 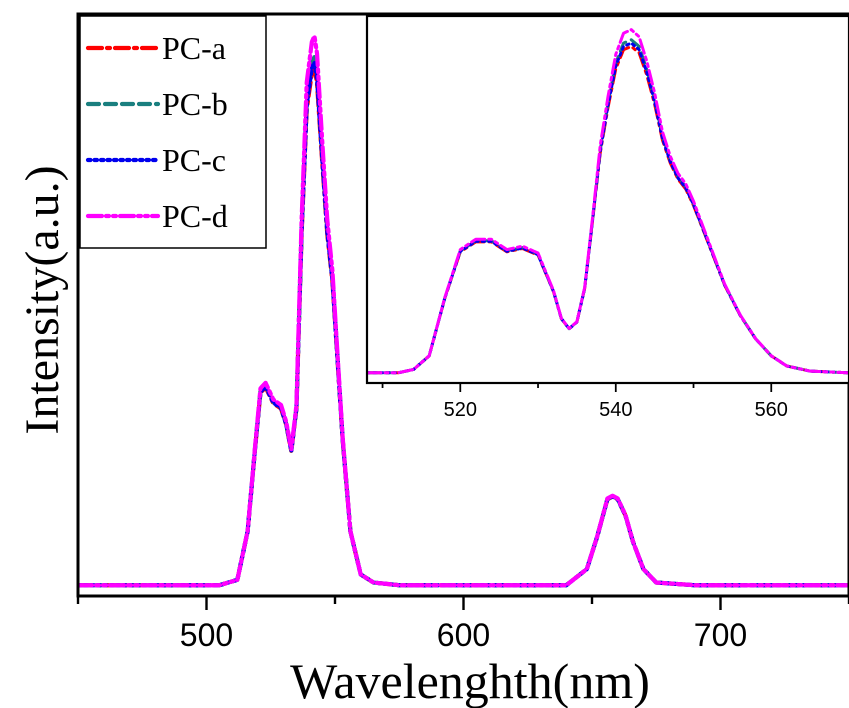 What do you see at coordinates (42, 299) in the screenshot?
I see `y-axis-label: Intensity(a.u.)` at bounding box center [42, 299].